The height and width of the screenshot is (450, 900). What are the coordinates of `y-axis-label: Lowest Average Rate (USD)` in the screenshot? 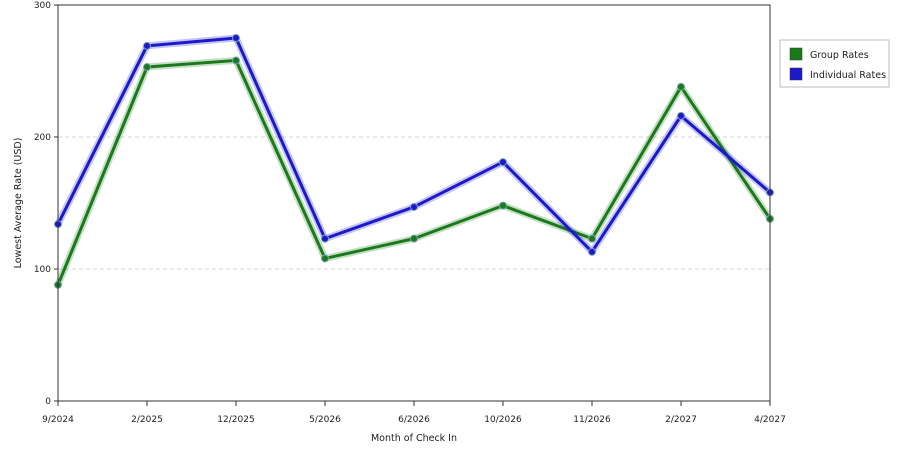 It's located at (18, 203).